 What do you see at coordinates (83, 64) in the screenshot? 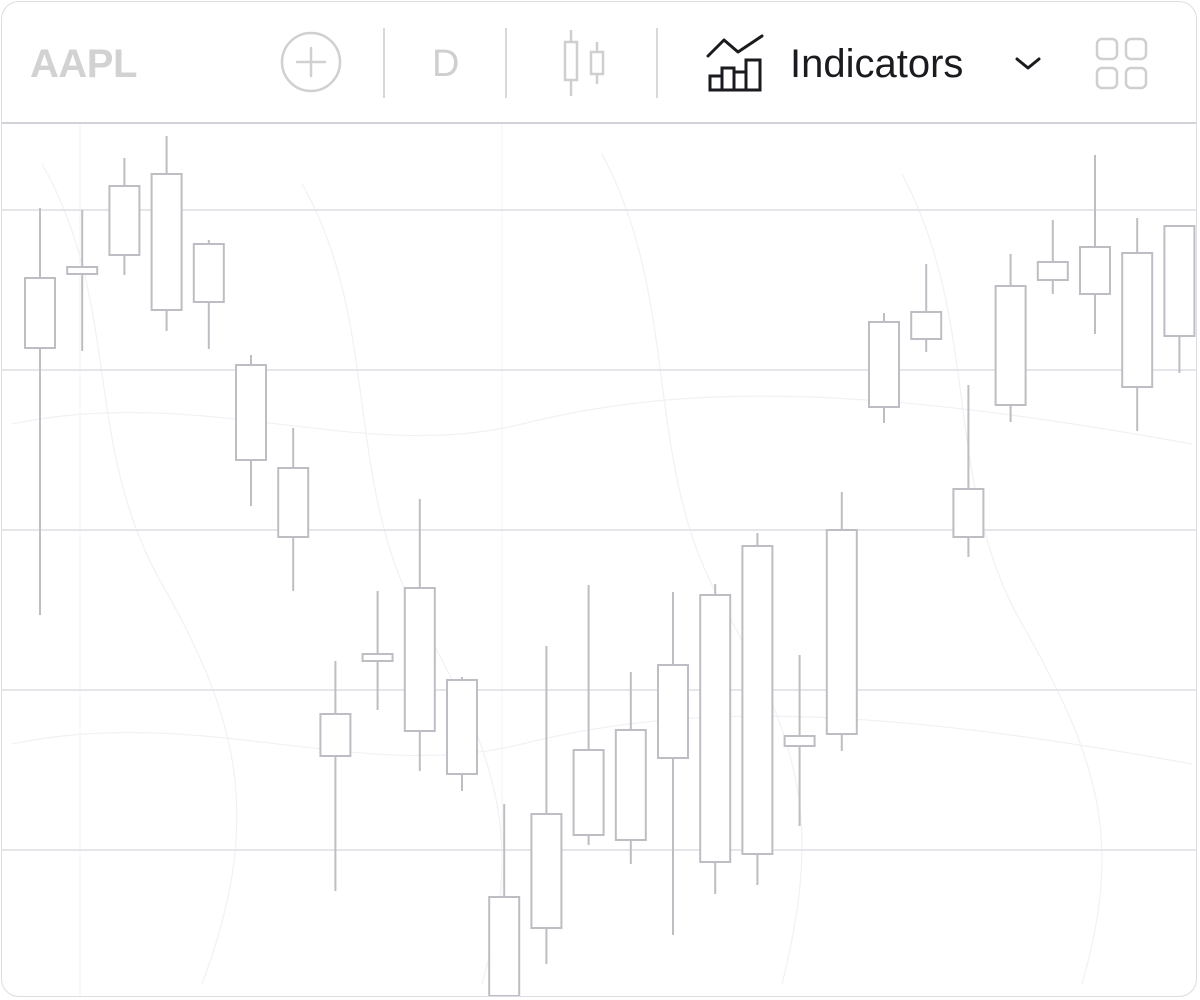
I see `symbol-selector: AAPL` at bounding box center [83, 64].